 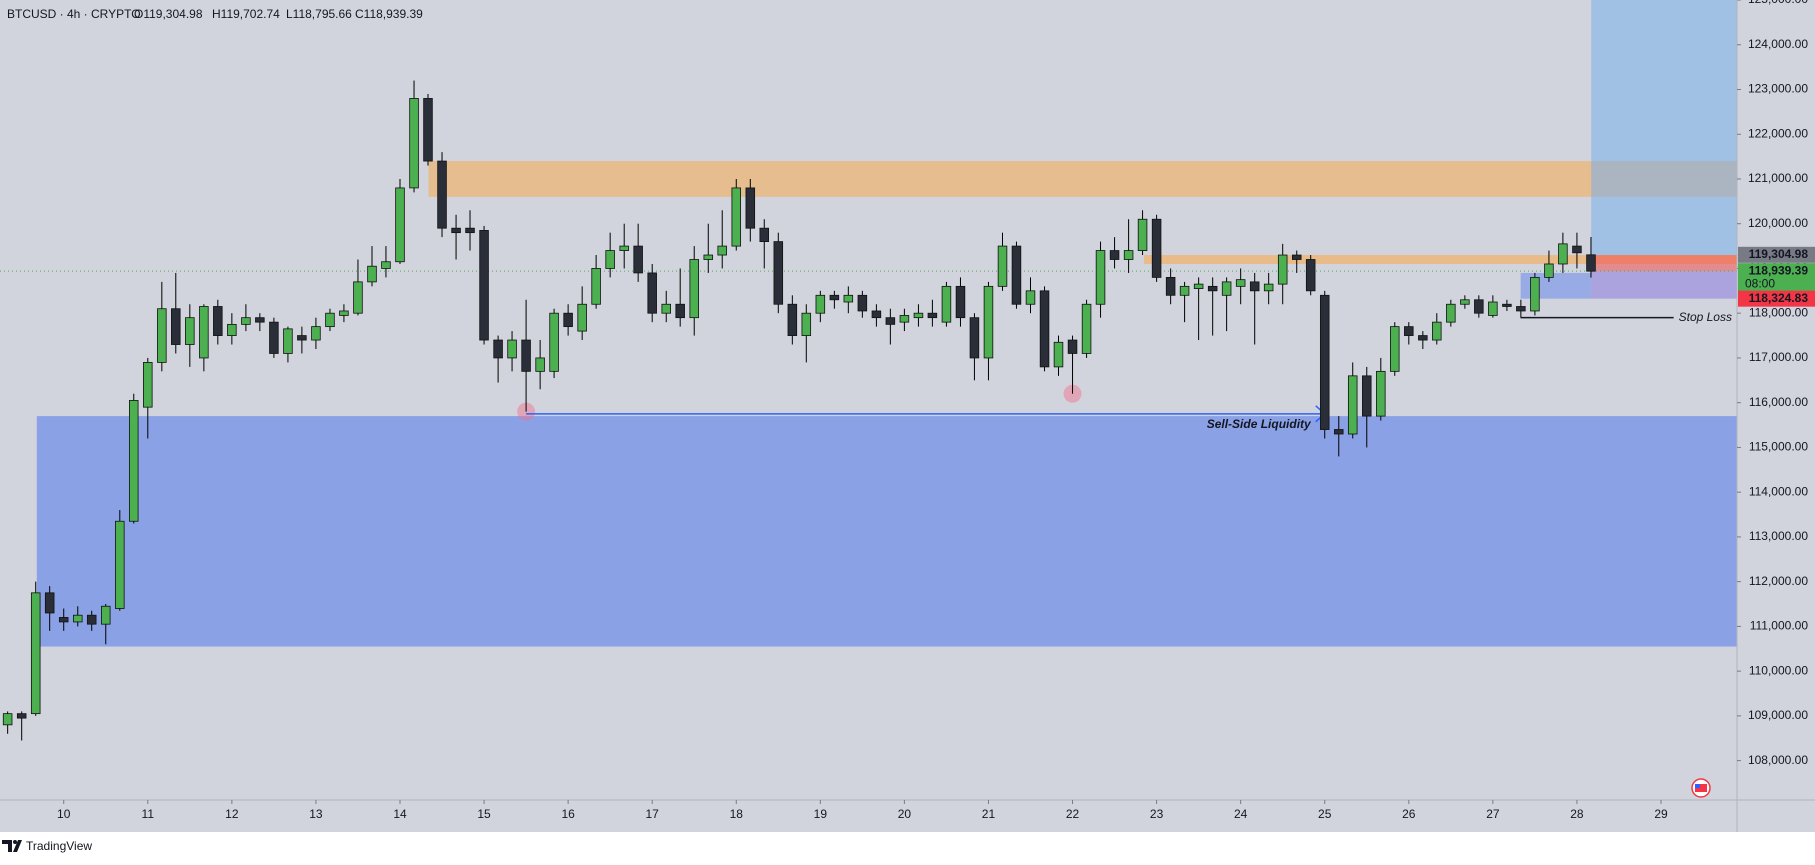 What do you see at coordinates (1259, 424) in the screenshot?
I see `level-label: Sell-Side Liquidity` at bounding box center [1259, 424].